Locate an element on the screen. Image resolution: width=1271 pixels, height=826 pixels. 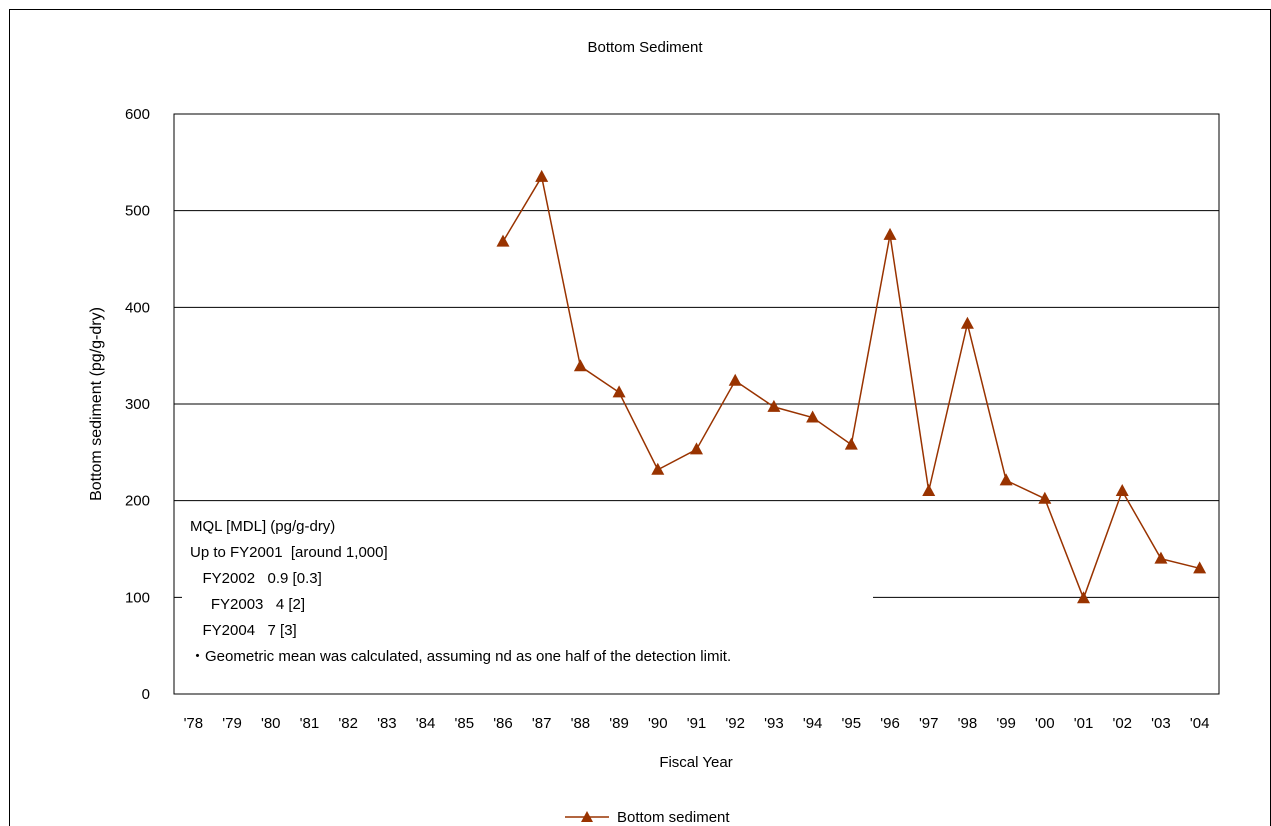
x-tick-label: '83 is located at coordinates (387, 723).